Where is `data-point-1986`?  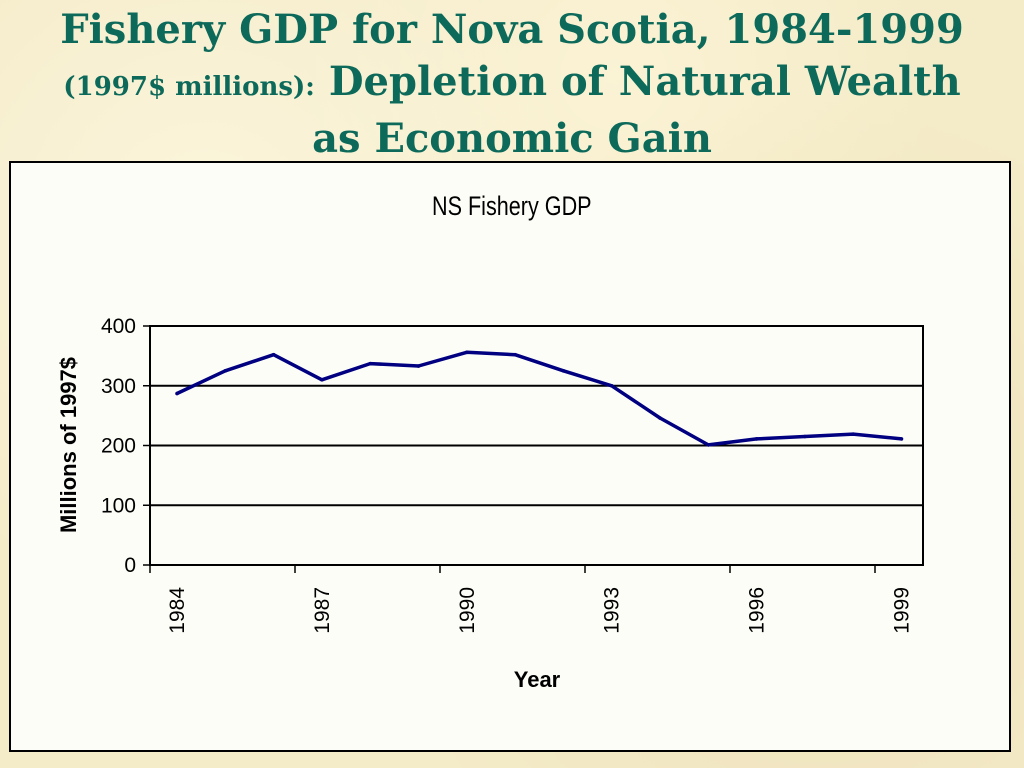 data-point-1986 is located at coordinates (273, 354).